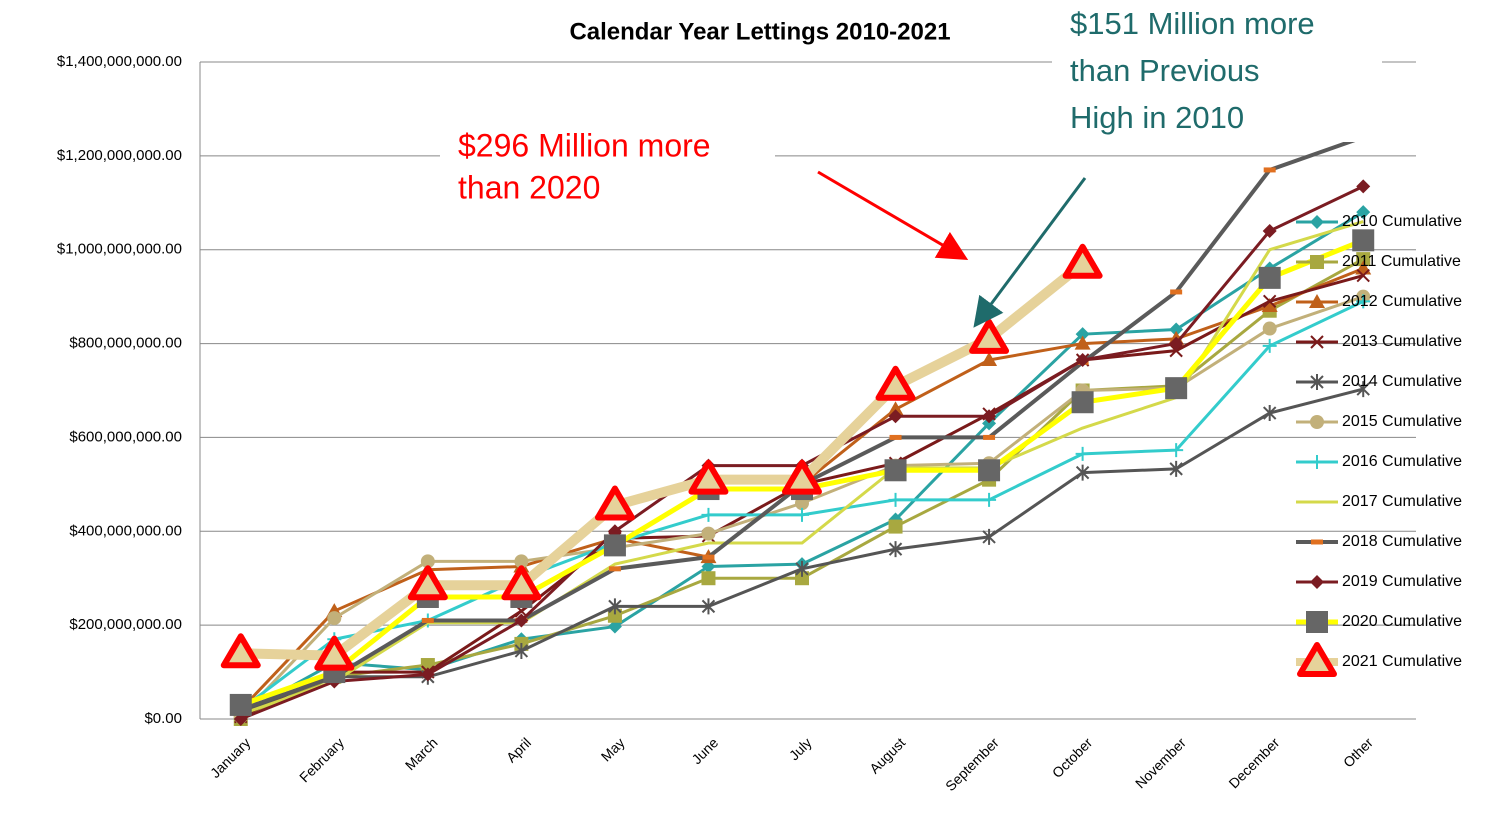 The image size is (1503, 820). What do you see at coordinates (1072, 757) in the screenshot?
I see `x-tick-label: October` at bounding box center [1072, 757].